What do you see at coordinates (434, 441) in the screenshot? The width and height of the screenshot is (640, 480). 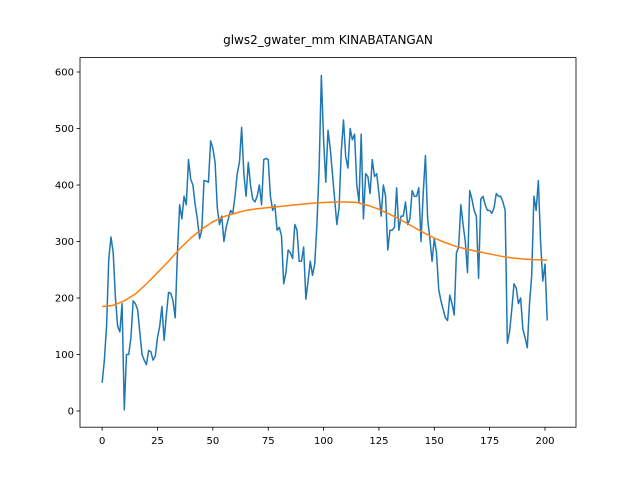 I see `x-tick-label: 150` at bounding box center [434, 441].